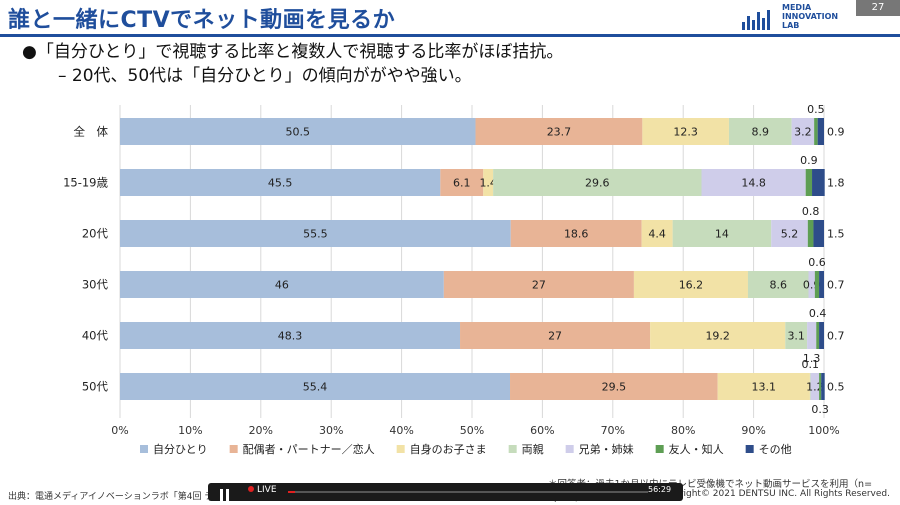  Describe the element at coordinates (836, 234) in the screenshot. I see `data-label: 1.5` at that location.